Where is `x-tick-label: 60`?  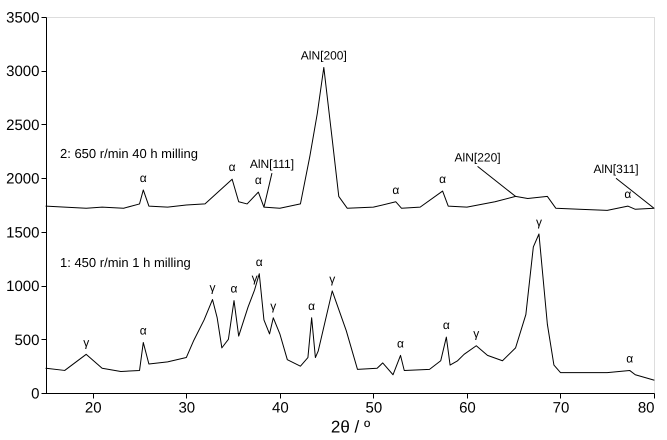
x-tick-label: 60 is located at coordinates (467, 408).